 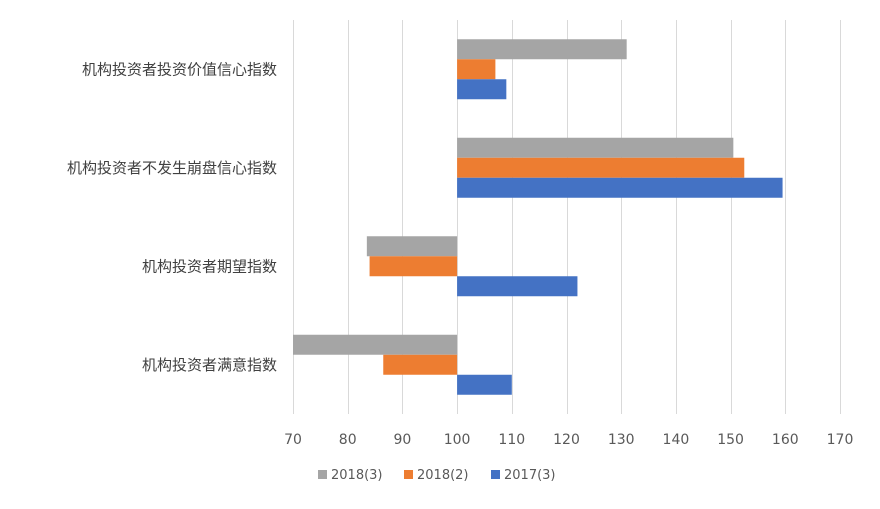 I want to click on x-tick-label: 100, so click(x=457, y=440).